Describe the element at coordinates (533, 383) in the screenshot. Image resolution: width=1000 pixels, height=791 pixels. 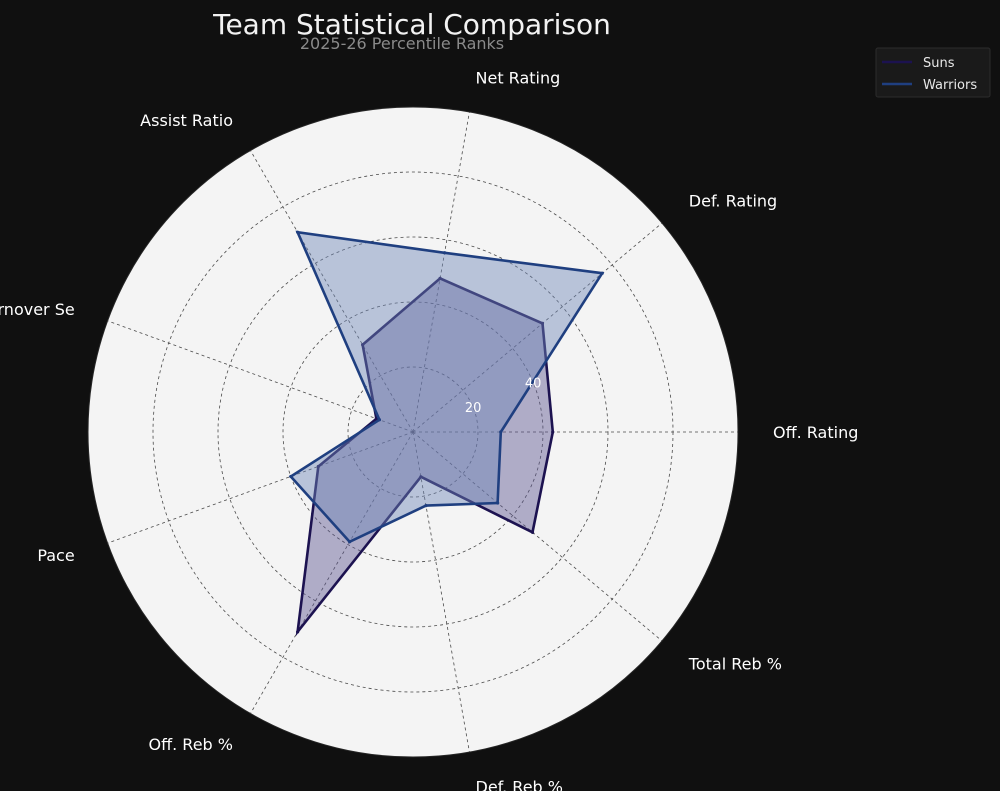
I see `radial-tick-label: 40` at that location.